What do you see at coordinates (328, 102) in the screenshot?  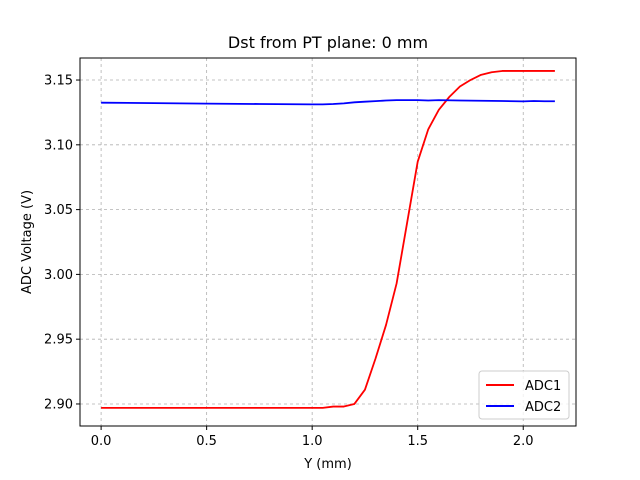 I see `series-line-adc2` at bounding box center [328, 102].